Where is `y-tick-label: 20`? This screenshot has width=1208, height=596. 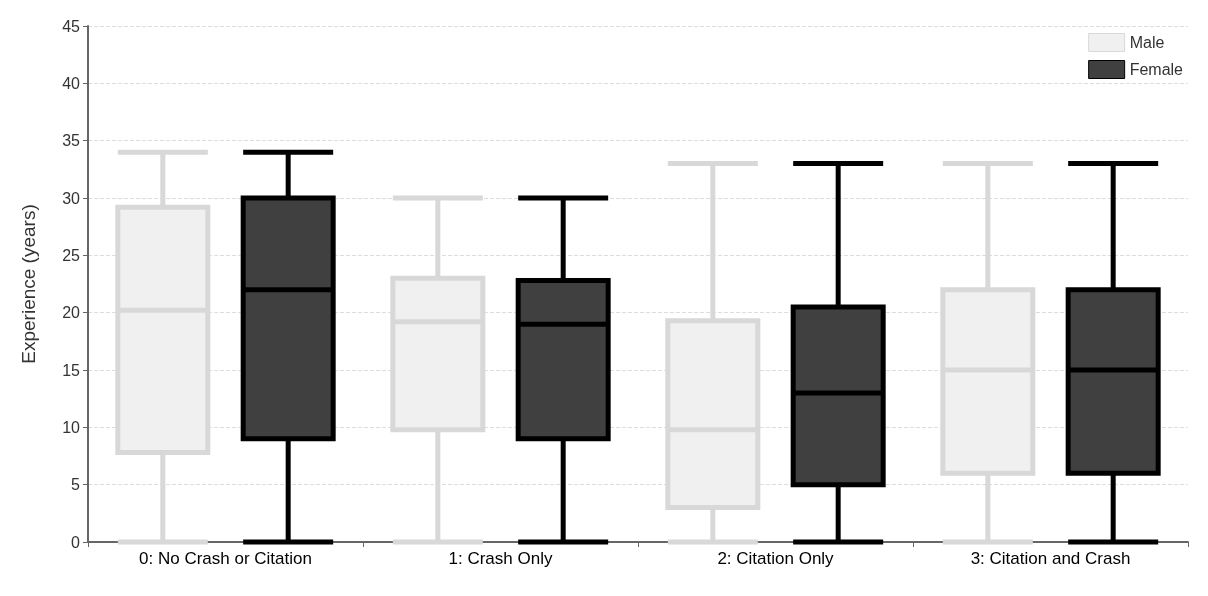
y-tick-label: 20 is located at coordinates (71, 313).